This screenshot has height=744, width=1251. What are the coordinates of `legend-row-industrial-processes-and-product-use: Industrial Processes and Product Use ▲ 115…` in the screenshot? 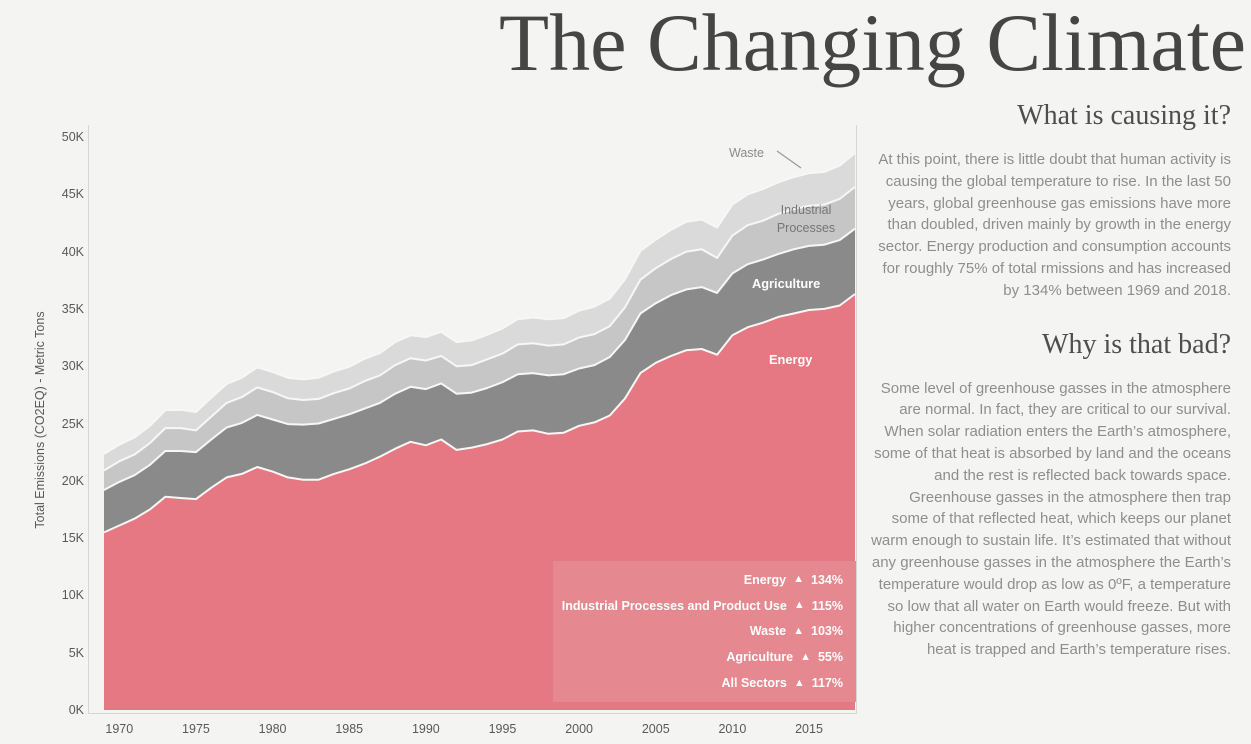 It's located at (704, 606).